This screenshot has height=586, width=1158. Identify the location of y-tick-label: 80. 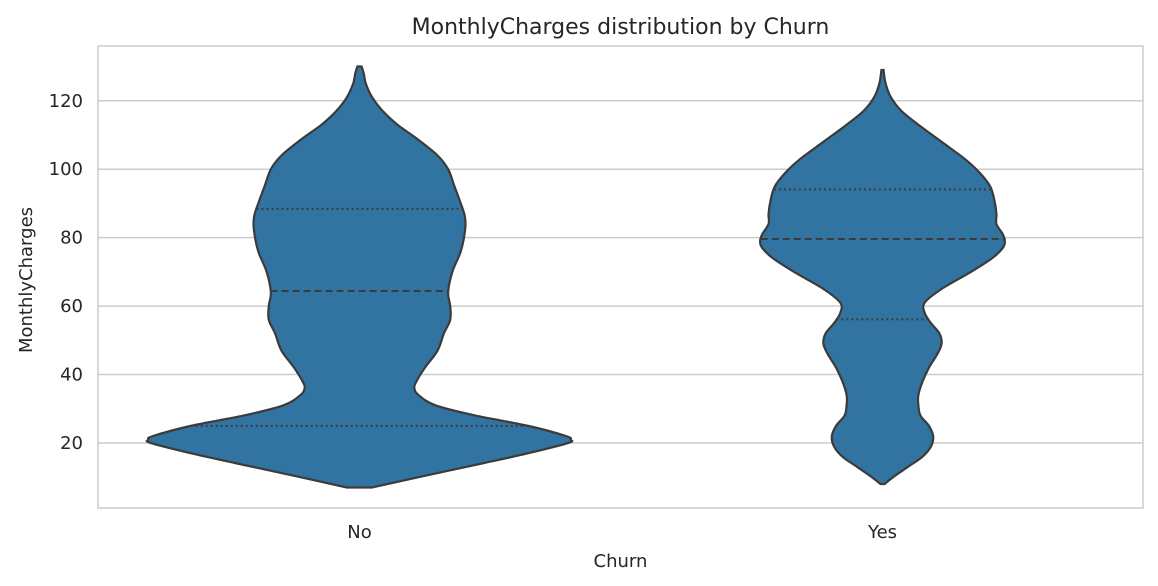
(71, 238).